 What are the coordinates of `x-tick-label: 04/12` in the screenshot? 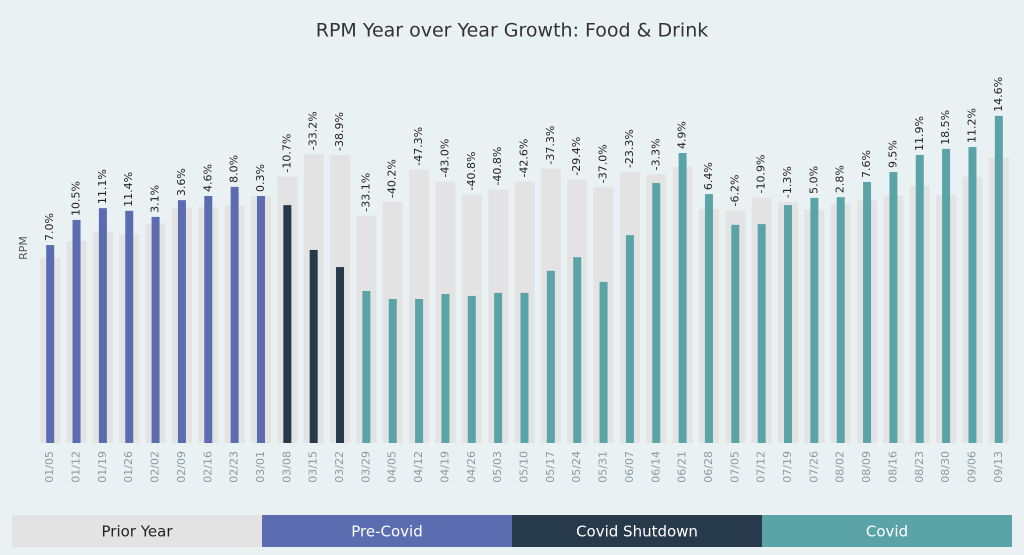 It's located at (418, 467).